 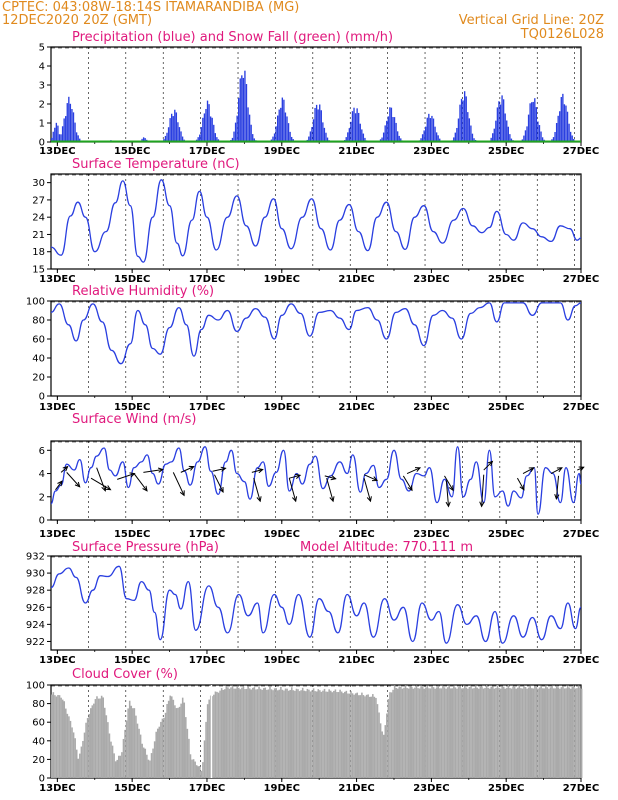 I want to click on precip-ytick-label: 5, so click(x=42, y=48).